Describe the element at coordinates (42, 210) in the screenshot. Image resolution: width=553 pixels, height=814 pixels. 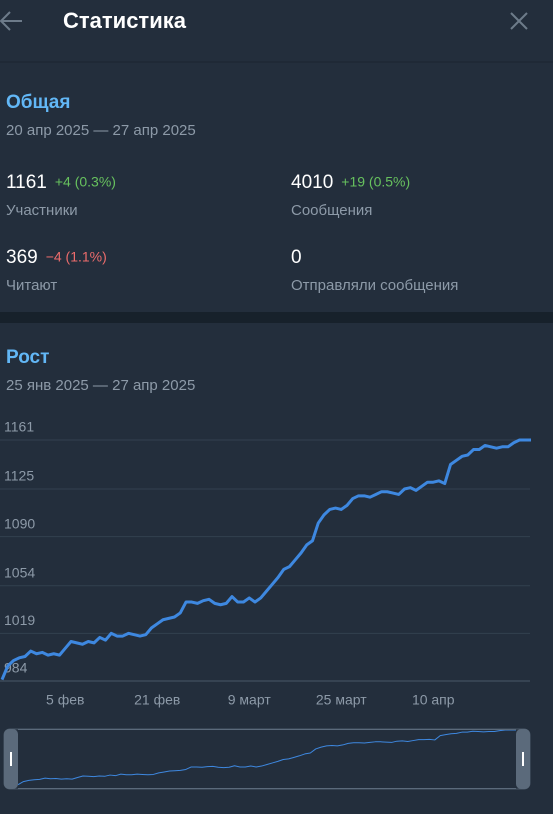
I see `stat-label: Участники` at that location.